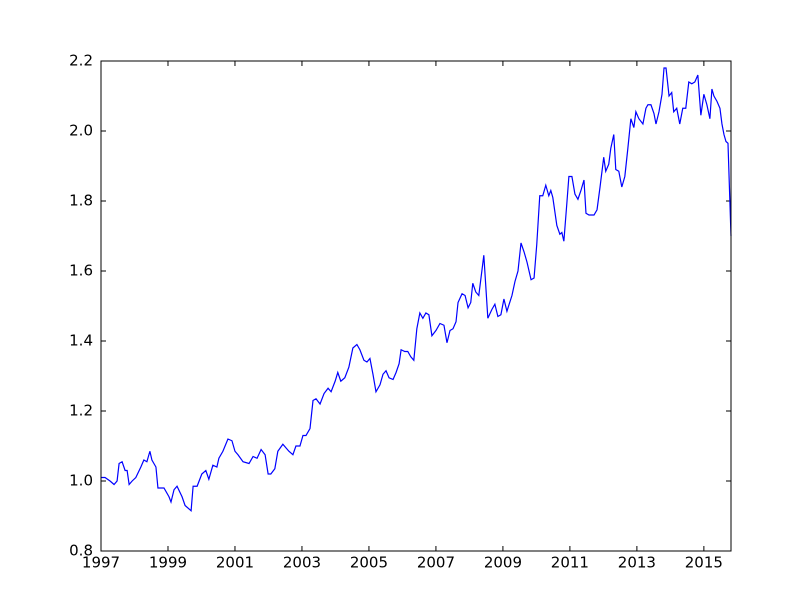 The image size is (812, 612). Describe the element at coordinates (168, 563) in the screenshot. I see `x-tick-label: 1999` at that location.